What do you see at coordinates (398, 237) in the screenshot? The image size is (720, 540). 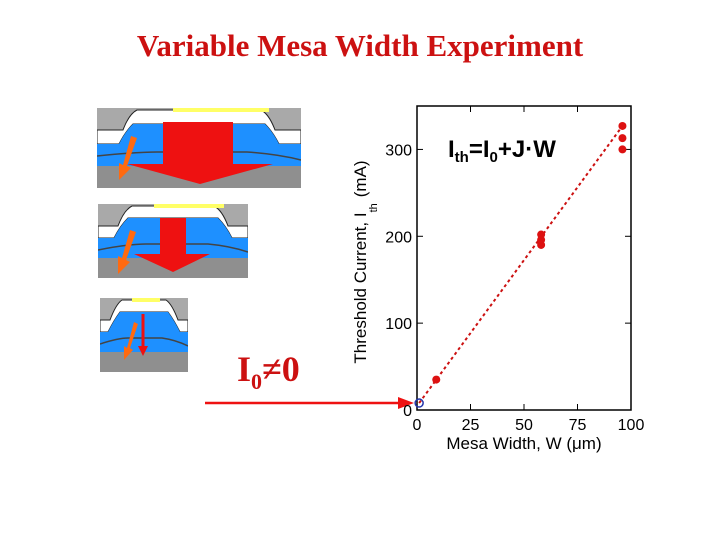 I see `y-tick-label: 200` at bounding box center [398, 237].